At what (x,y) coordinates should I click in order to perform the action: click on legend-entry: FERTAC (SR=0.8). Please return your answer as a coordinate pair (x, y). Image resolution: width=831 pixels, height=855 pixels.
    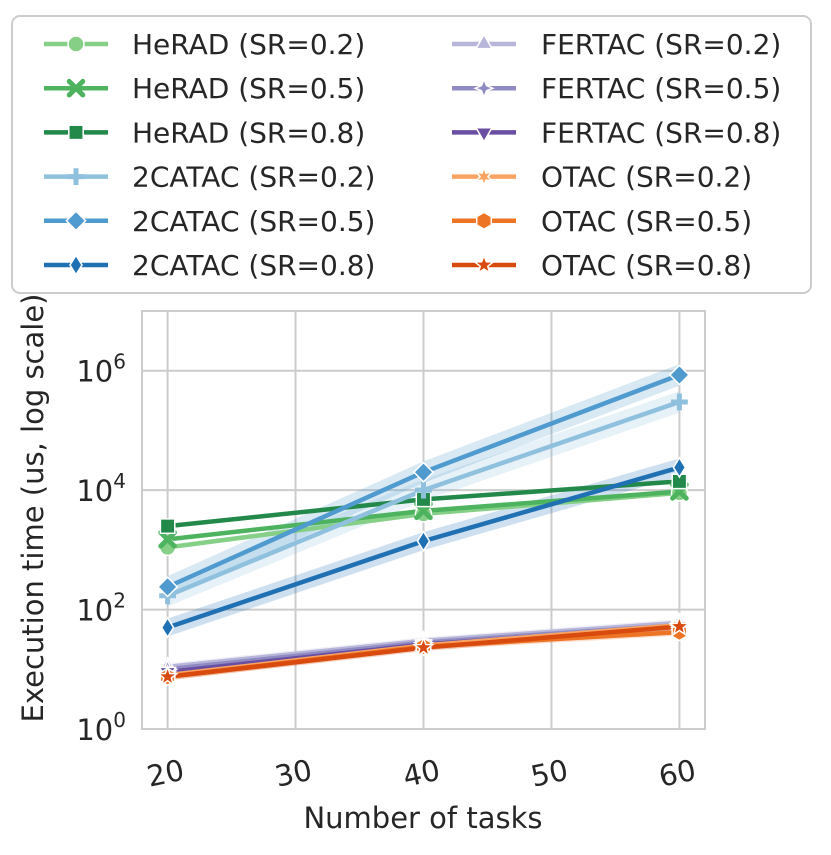
    Looking at the image, I should click on (616, 132).